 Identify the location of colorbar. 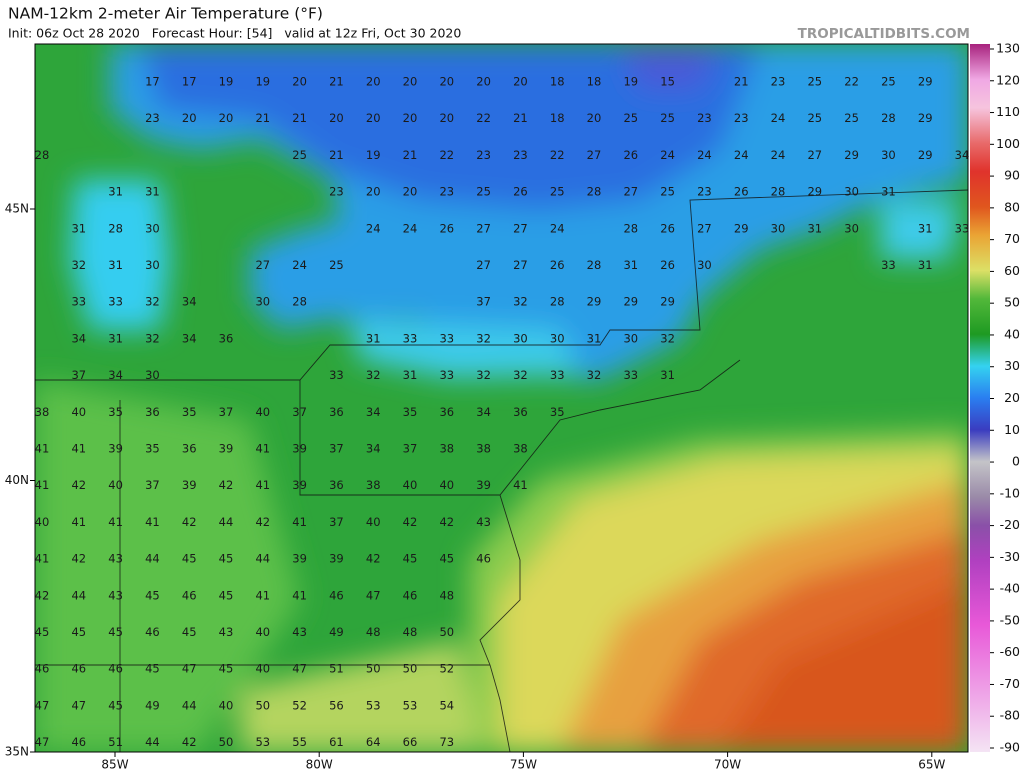
(980, 398).